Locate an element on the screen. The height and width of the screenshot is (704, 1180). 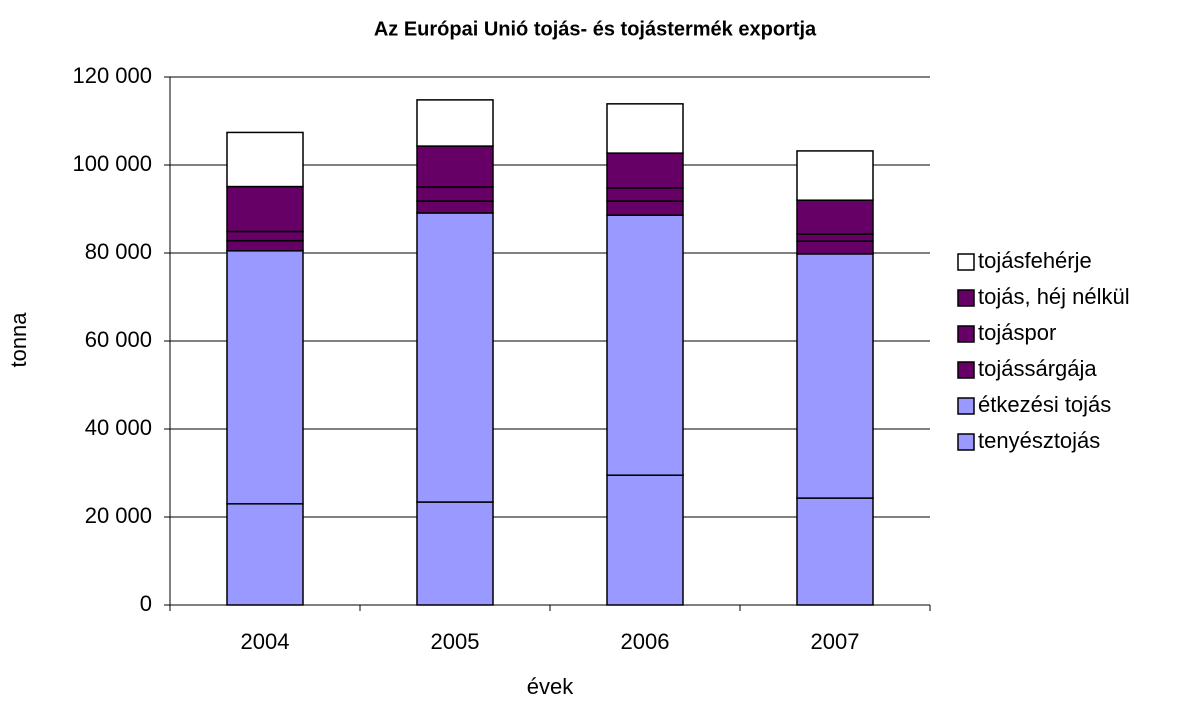
legend-label: tojásfehérje is located at coordinates (1035, 260).